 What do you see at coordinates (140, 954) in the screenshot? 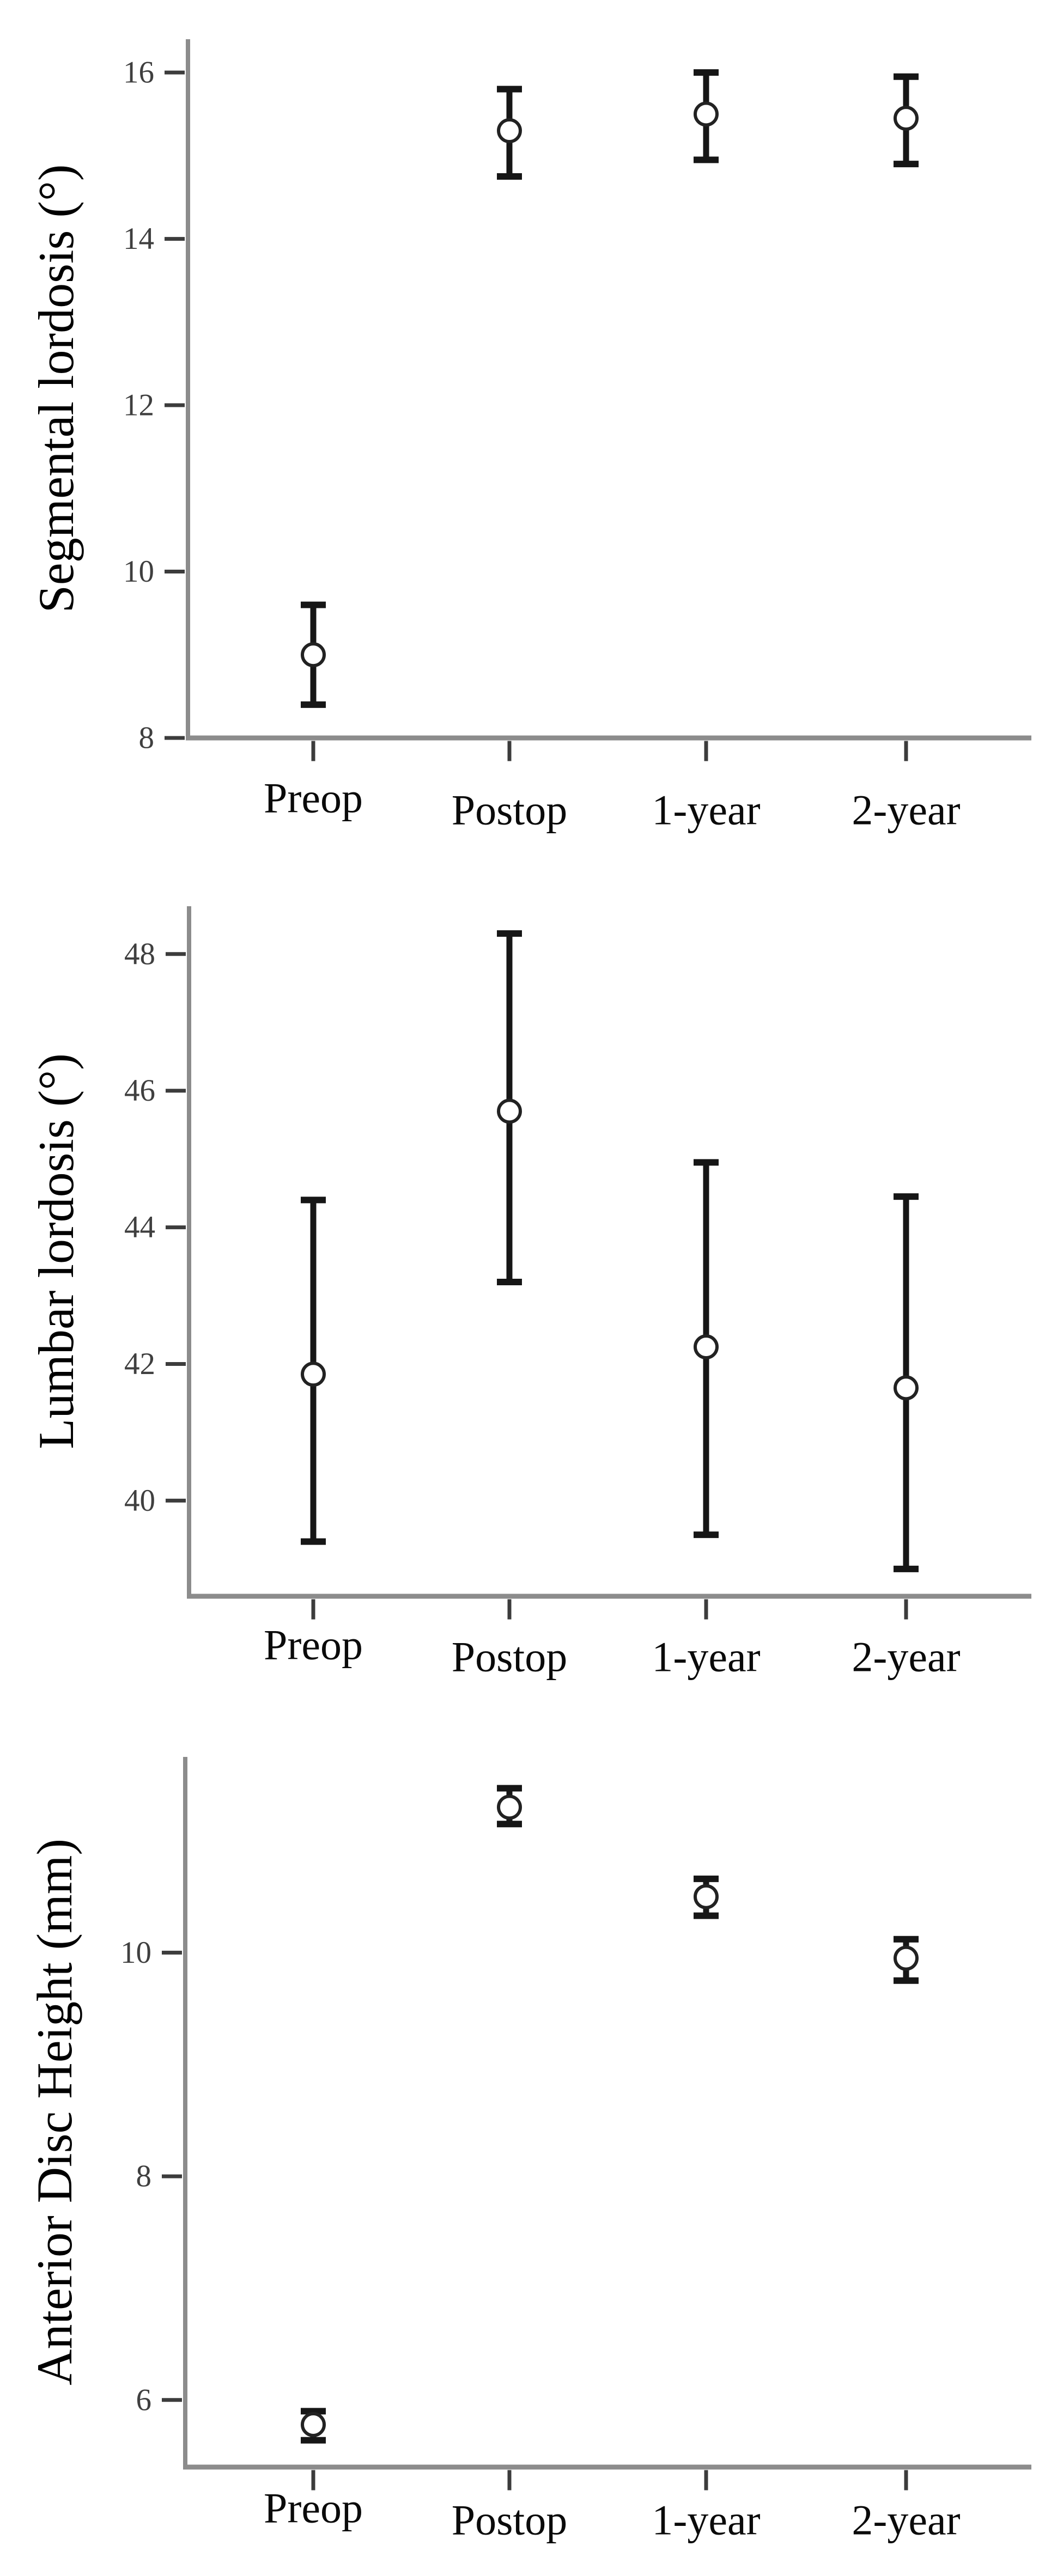
I see `y-tick-label: 48` at bounding box center [140, 954].